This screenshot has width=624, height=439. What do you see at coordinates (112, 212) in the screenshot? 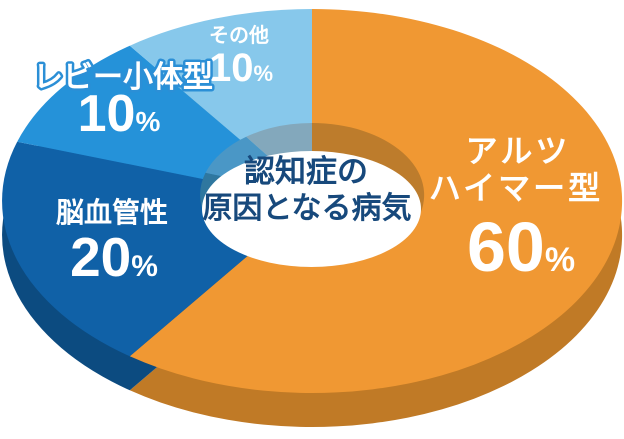
I see `vascular-slice-label: 脳血管性` at bounding box center [112, 212].